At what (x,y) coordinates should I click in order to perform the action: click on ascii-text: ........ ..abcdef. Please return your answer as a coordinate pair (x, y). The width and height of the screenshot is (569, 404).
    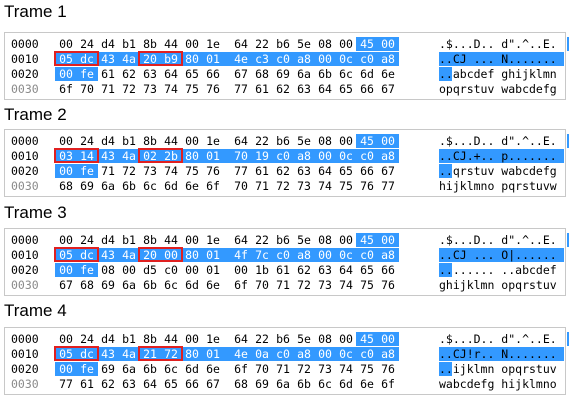
    Looking at the image, I should click on (498, 270).